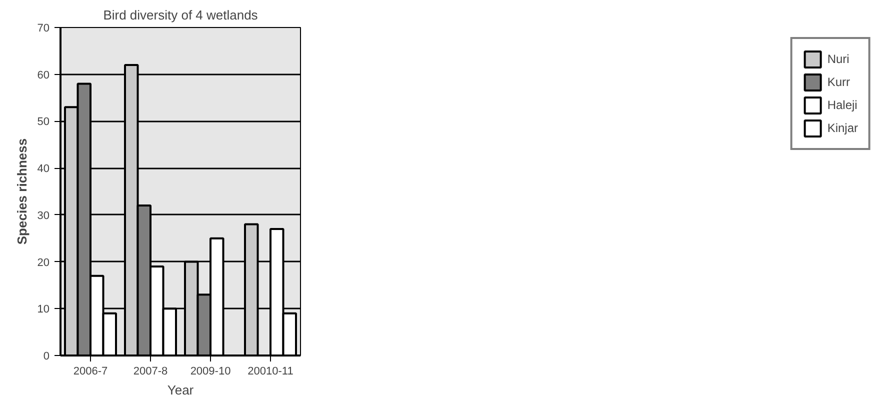 Image resolution: width=893 pixels, height=409 pixels. What do you see at coordinates (43, 28) in the screenshot?
I see `y-tick-label: 70` at bounding box center [43, 28].